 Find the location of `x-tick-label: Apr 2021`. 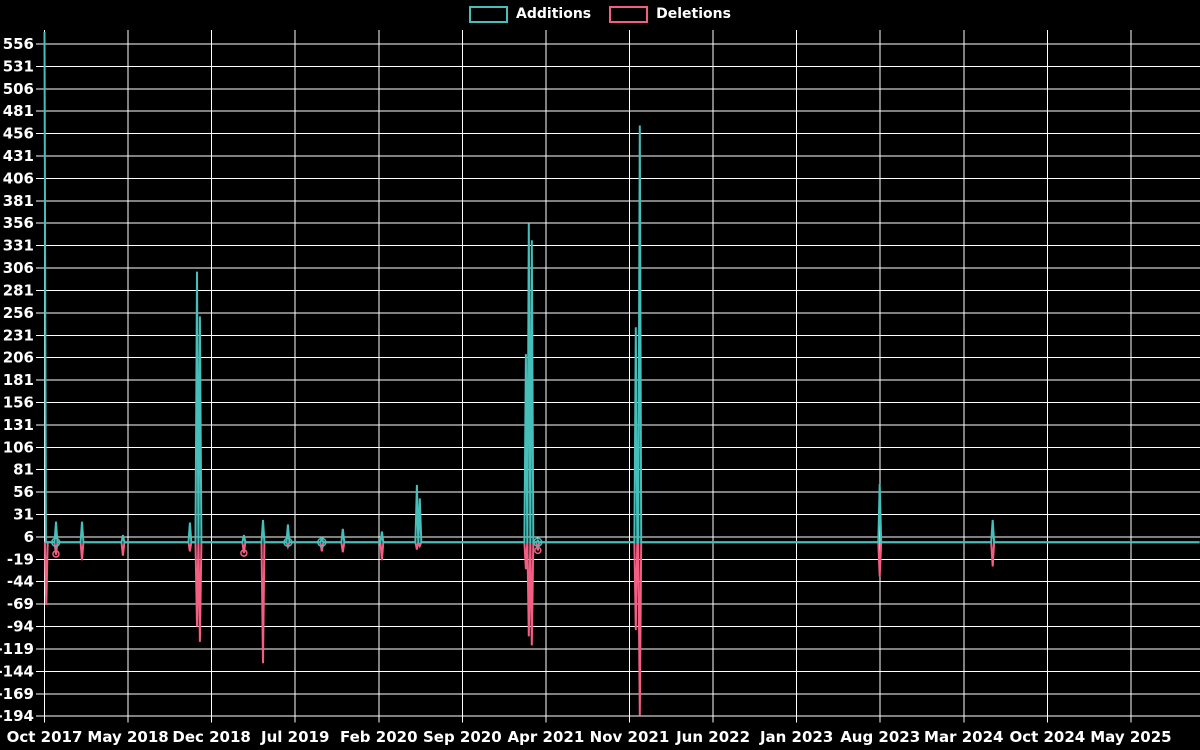

x-tick-label: Apr 2021 is located at coordinates (546, 737).